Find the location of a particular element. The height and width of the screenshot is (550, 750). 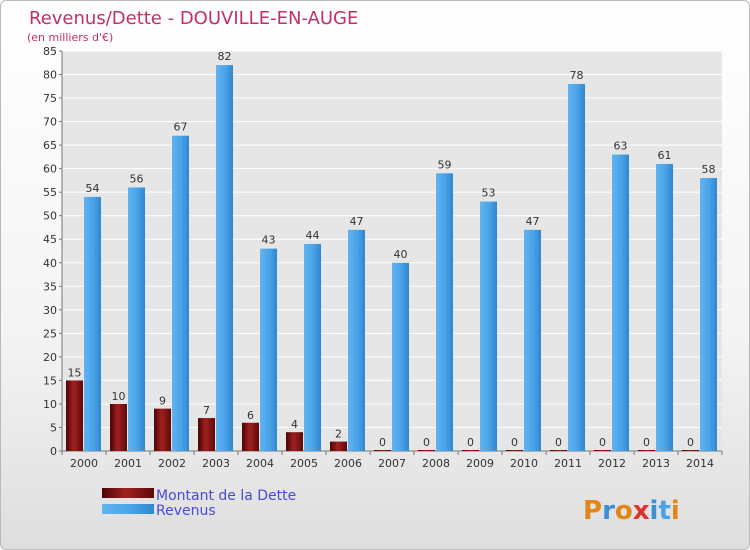

y-tick-label: 30 is located at coordinates (50, 310).